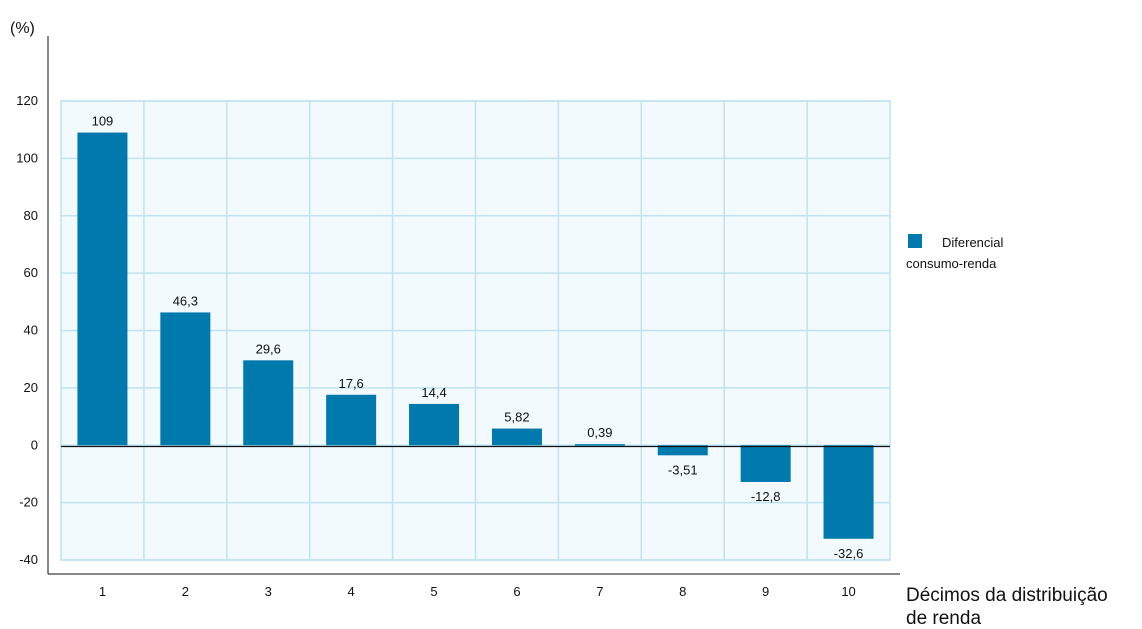  What do you see at coordinates (28, 559) in the screenshot?
I see `y-tick-label: -40` at bounding box center [28, 559].